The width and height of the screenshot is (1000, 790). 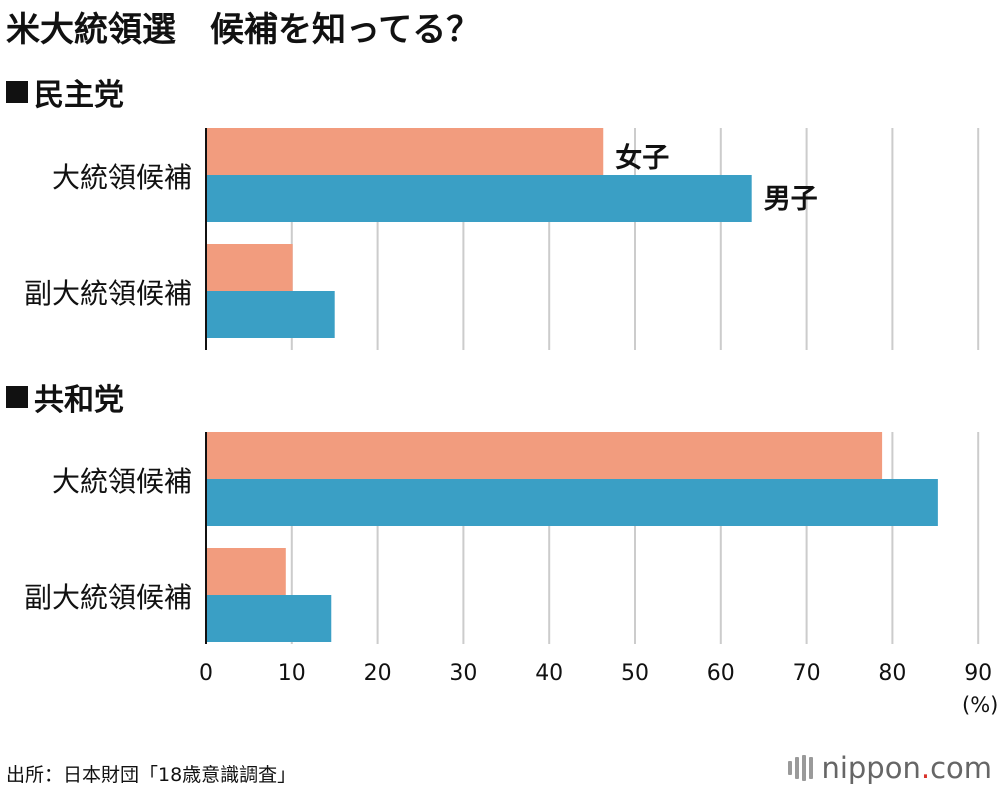 What do you see at coordinates (978, 673) in the screenshot?
I see `x-tick-label: 90` at bounding box center [978, 673].